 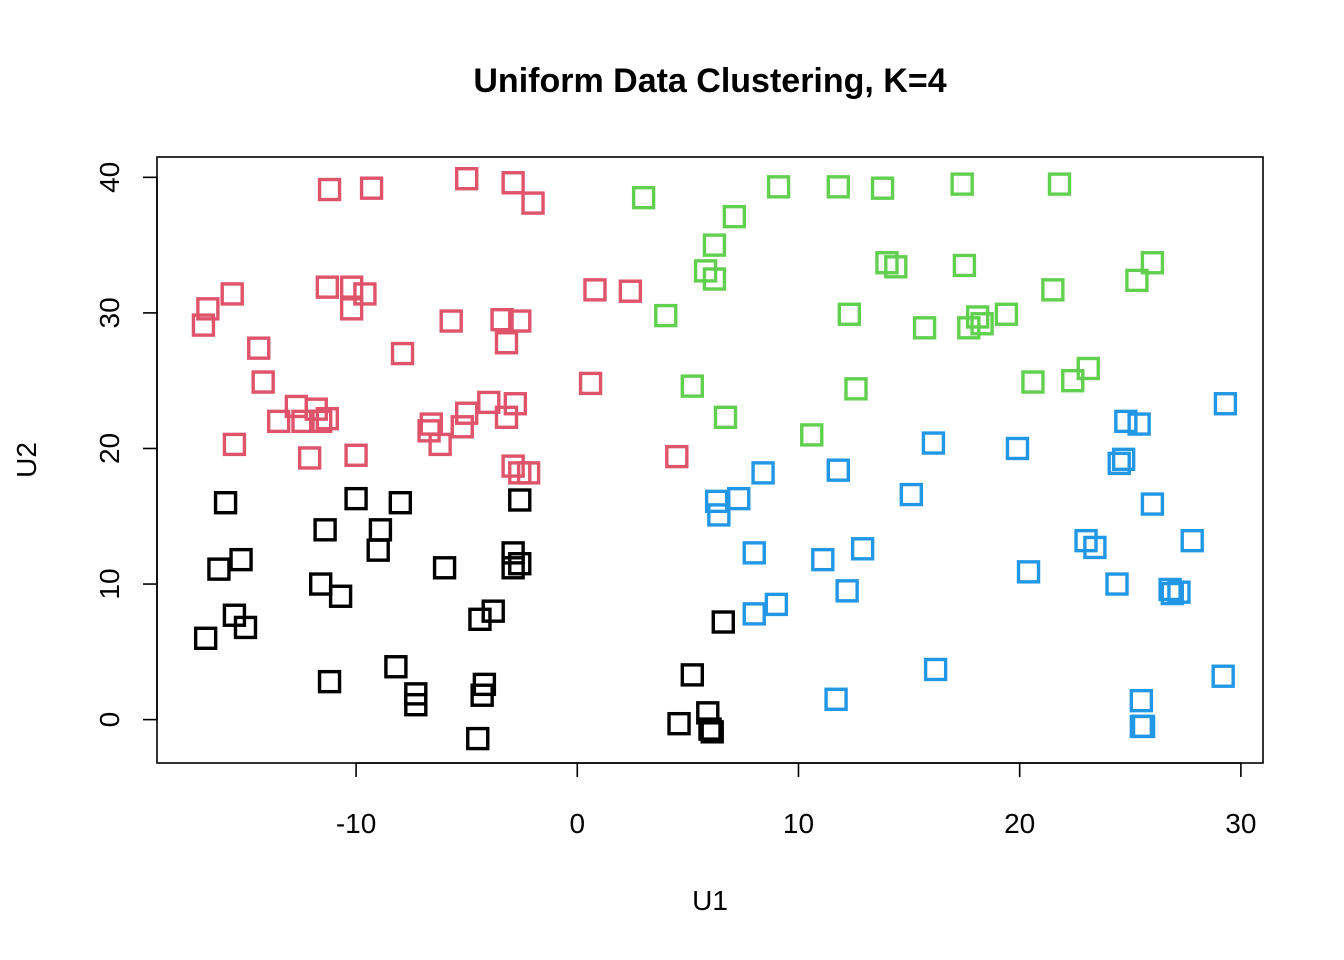 What do you see at coordinates (709, 81) in the screenshot?
I see `chart-title: Uniform Data Clustering, K=4` at bounding box center [709, 81].